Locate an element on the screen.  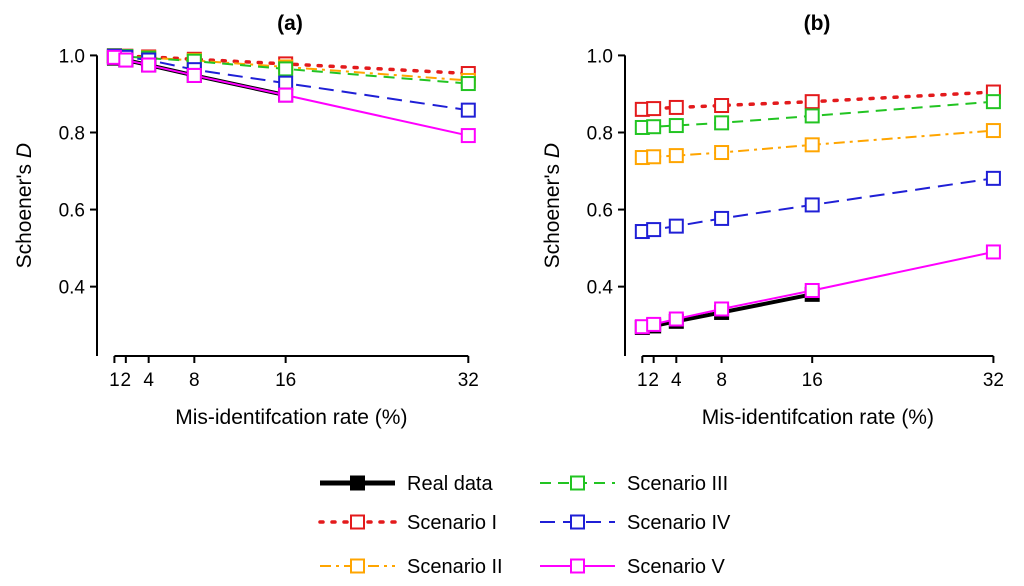
legend-label-real-data: Real data is located at coordinates (450, 484).